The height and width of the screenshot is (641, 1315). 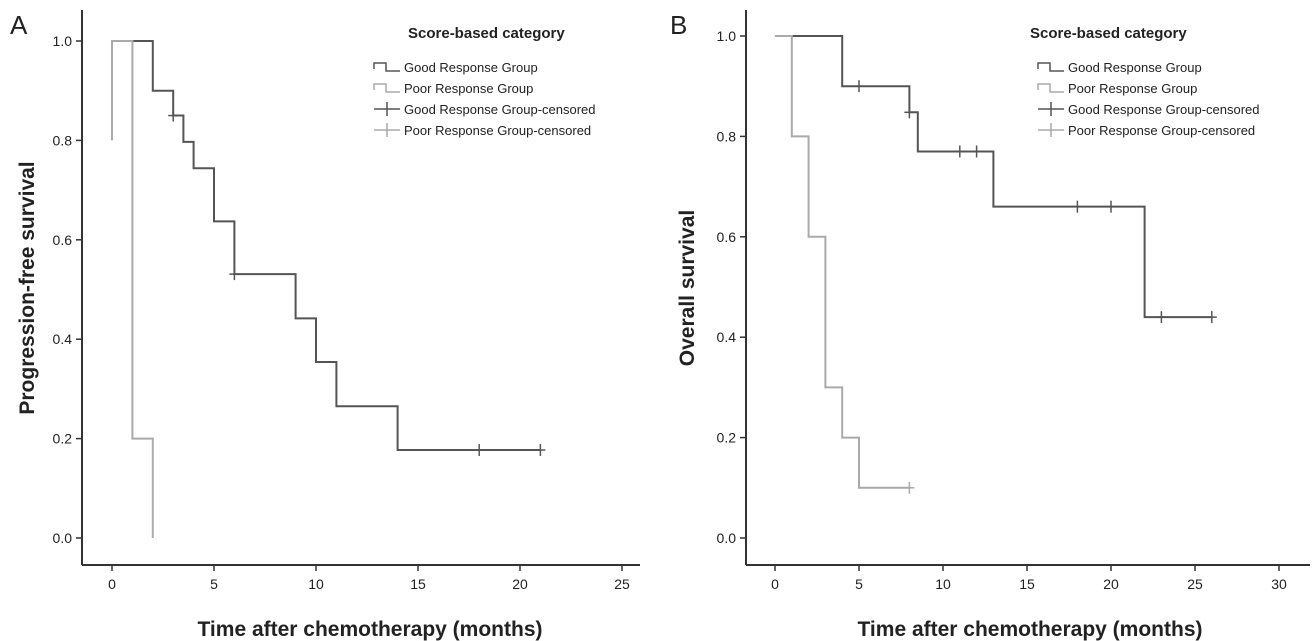 What do you see at coordinates (993, 177) in the screenshot?
I see `series-line-good-response` at bounding box center [993, 177].